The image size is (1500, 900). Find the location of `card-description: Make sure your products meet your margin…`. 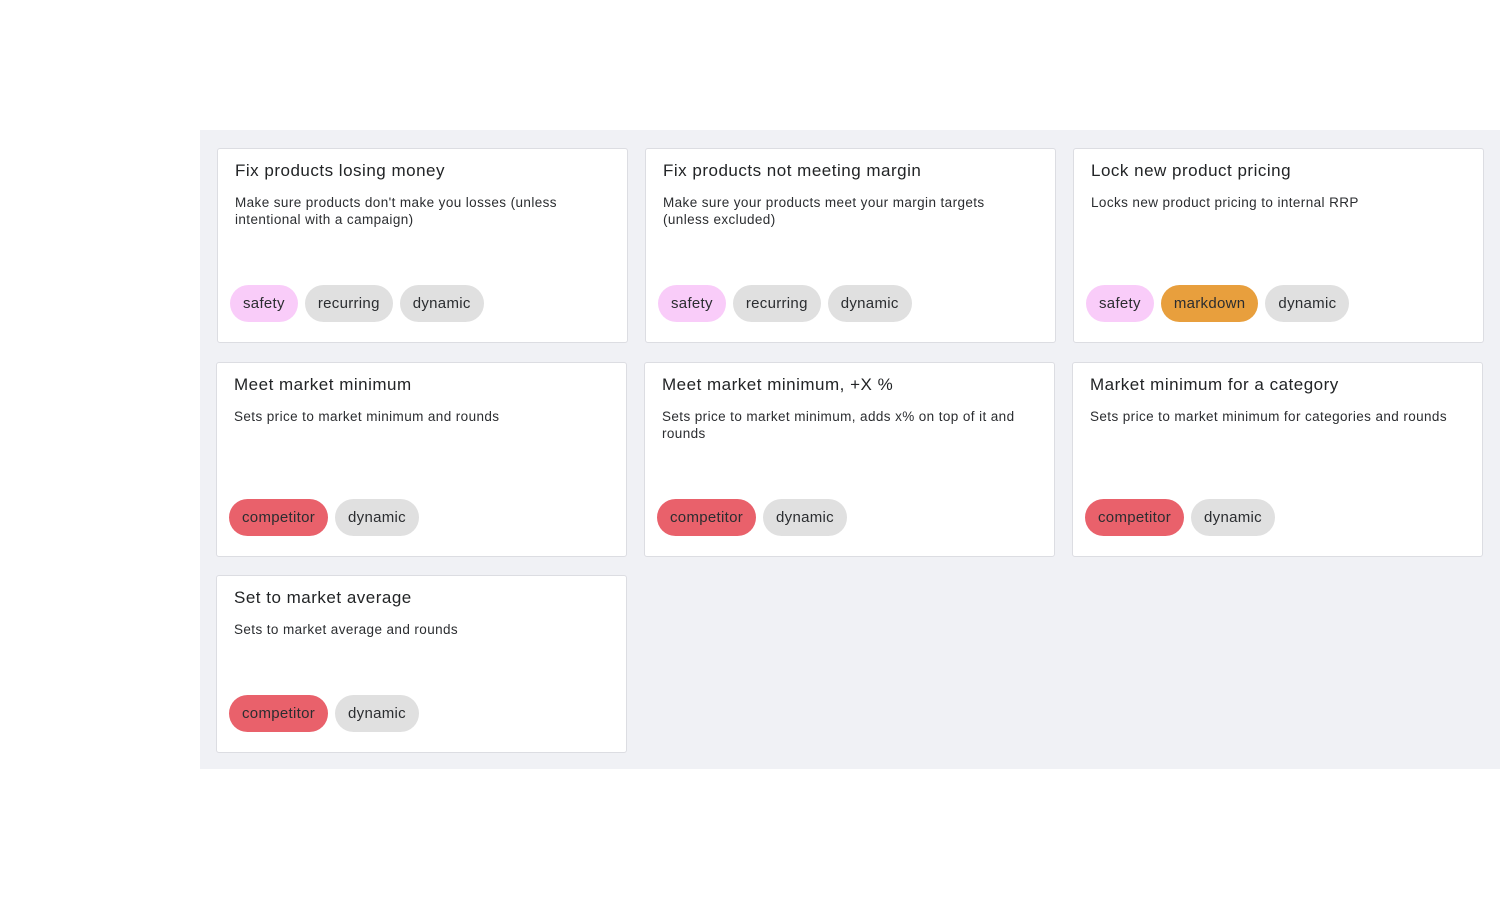

card-description: Make sure your products meet your margin… is located at coordinates (824, 211).